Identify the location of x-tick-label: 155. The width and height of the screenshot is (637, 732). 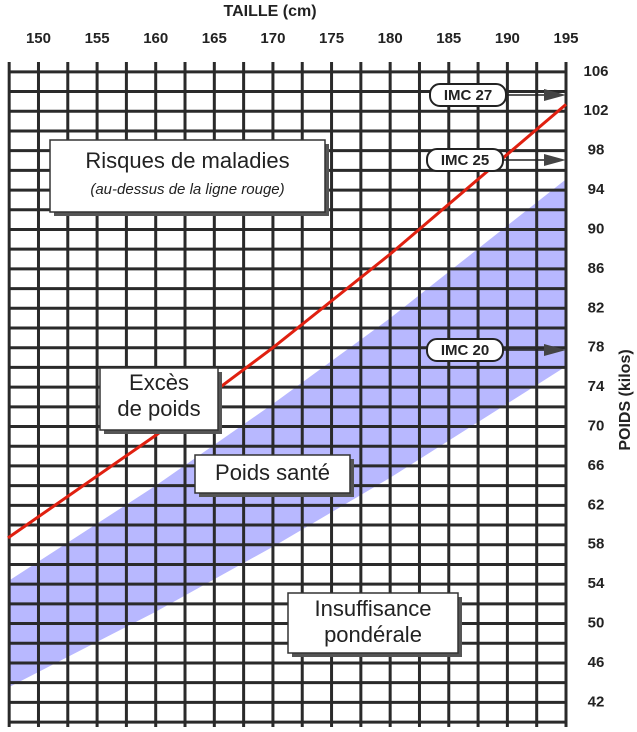
(97, 38).